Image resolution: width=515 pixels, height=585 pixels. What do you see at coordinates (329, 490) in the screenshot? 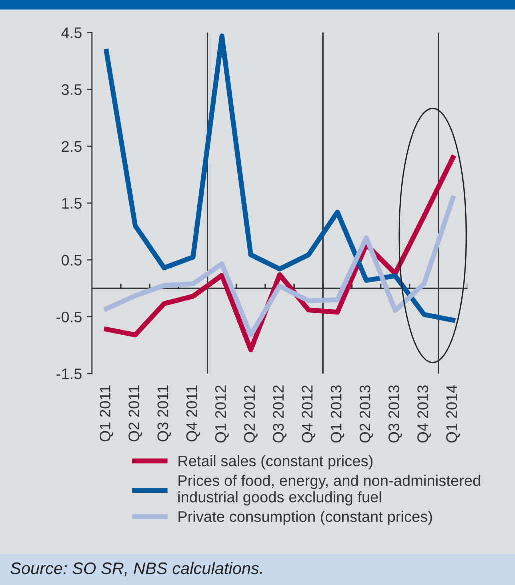
I see `legend-label: Prices of food, energy, and non-administered industrial goods excluding fuel` at bounding box center [329, 490].